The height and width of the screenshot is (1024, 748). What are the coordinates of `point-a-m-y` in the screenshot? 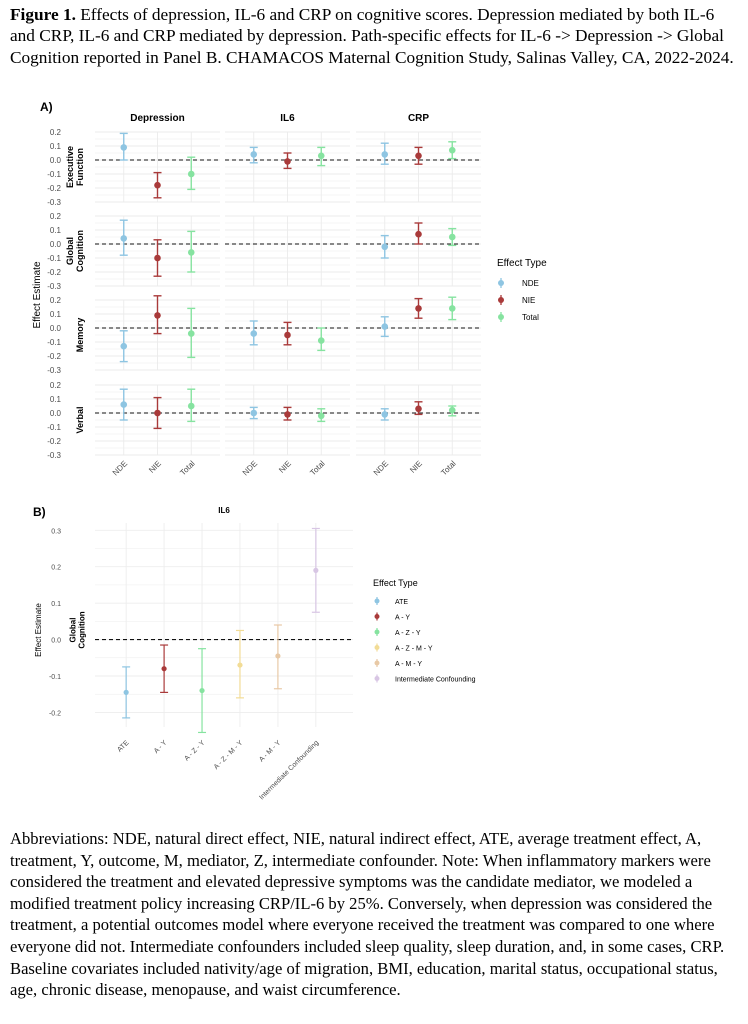 It's located at (277, 657).